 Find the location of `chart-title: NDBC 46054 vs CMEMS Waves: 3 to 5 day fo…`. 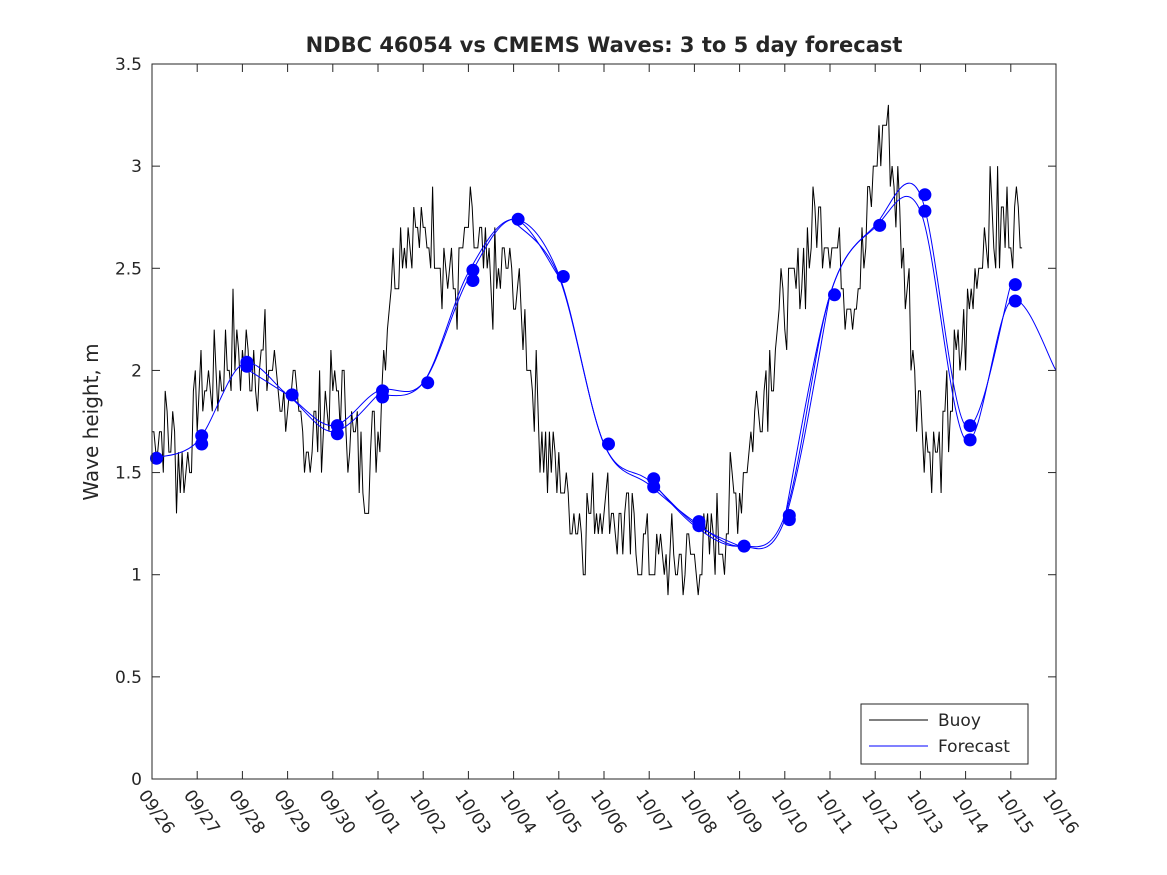

chart-title: NDBC 46054 vs CMEMS Waves: 3 to 5 day fo… is located at coordinates (604, 45).